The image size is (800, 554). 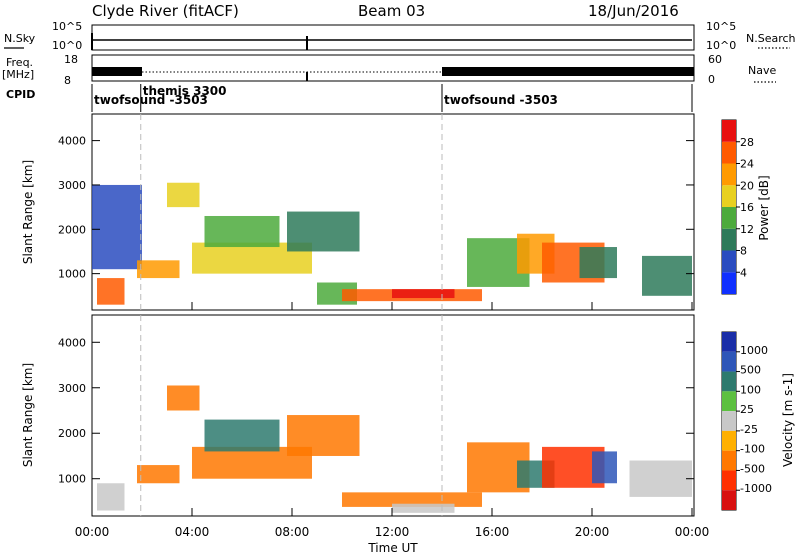 I want to click on nave-tick-bottom: 0, so click(x=711, y=79).